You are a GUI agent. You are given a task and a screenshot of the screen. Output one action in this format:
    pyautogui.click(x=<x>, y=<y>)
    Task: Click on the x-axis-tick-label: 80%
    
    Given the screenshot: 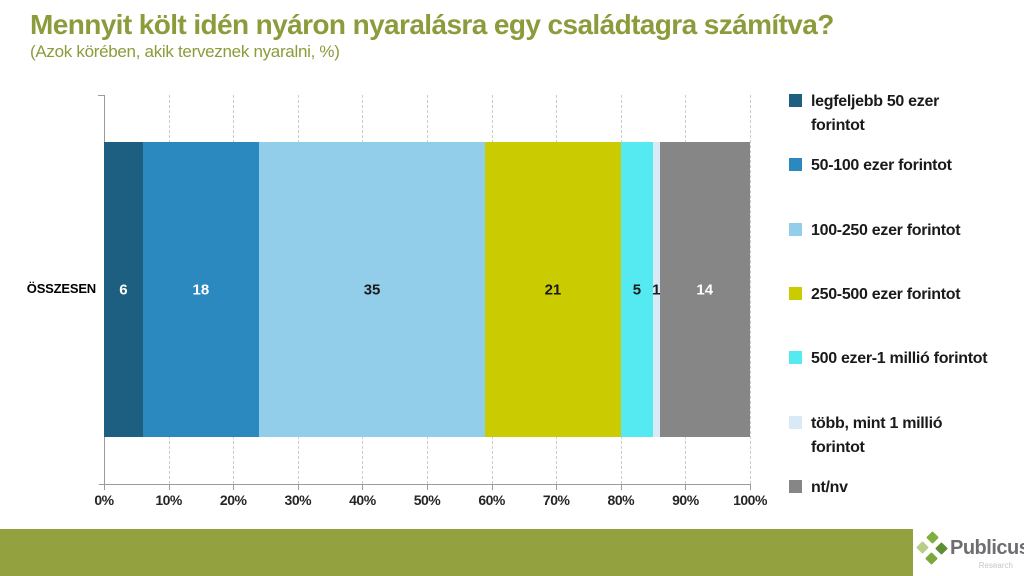 What is the action you would take?
    pyautogui.click(x=621, y=500)
    